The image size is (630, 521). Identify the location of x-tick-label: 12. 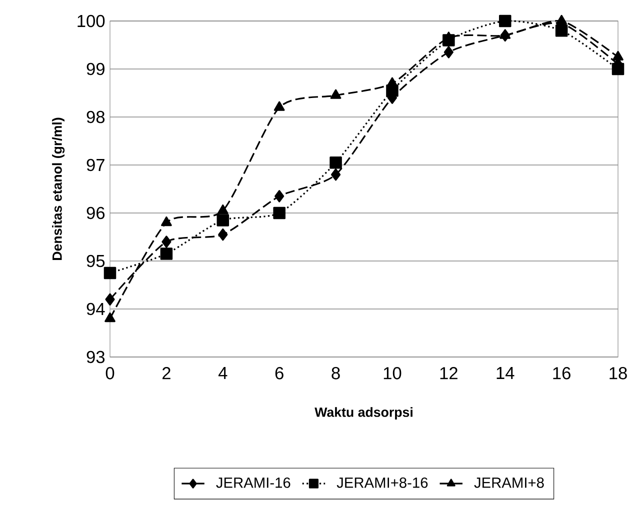
(449, 373).